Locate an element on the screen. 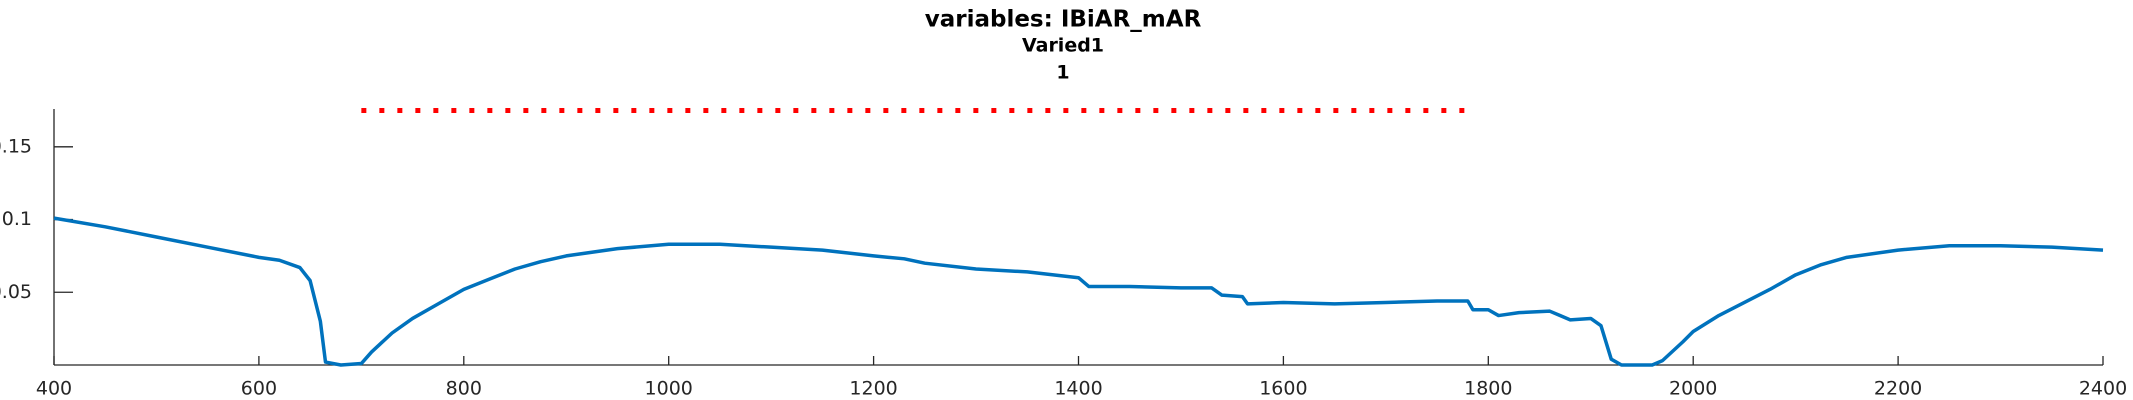  x-tick-label: 400 is located at coordinates (54, 389).